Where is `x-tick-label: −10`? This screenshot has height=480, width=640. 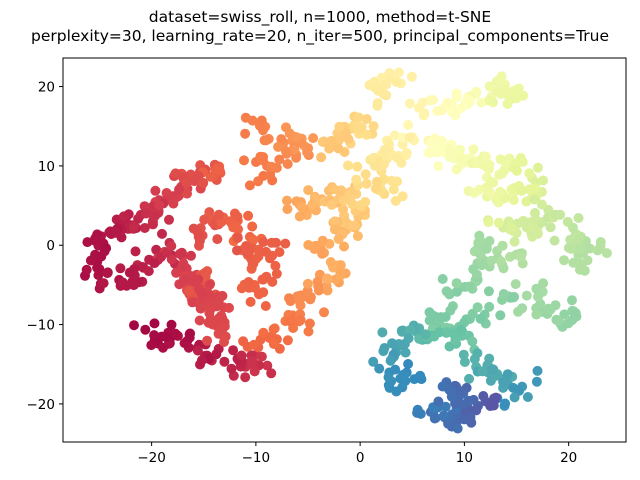 x-tick-label: −10 is located at coordinates (256, 458).